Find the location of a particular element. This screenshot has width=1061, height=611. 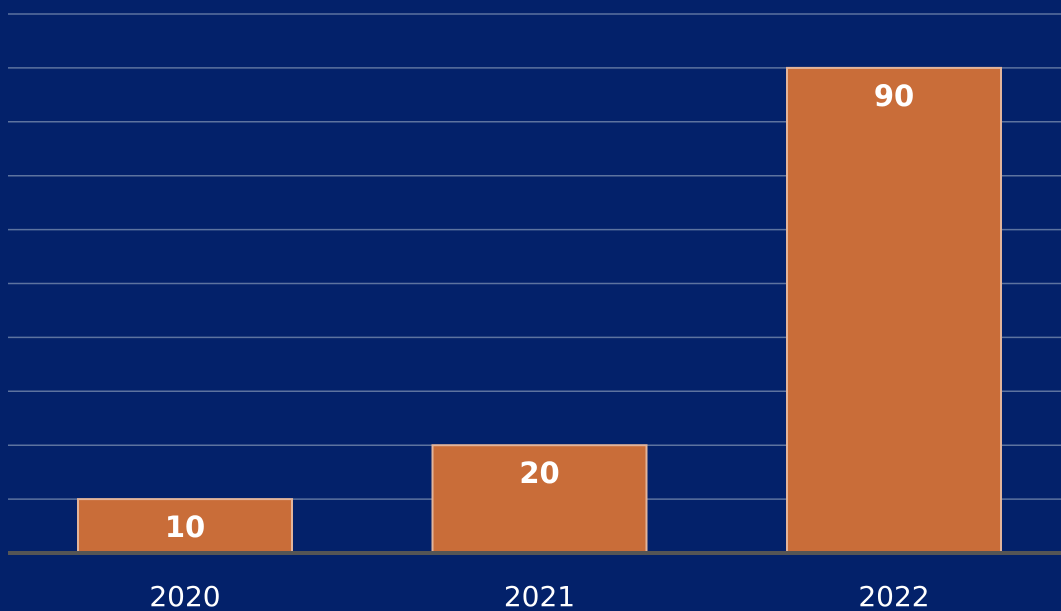

data-label-2021: 20 is located at coordinates (539, 473).